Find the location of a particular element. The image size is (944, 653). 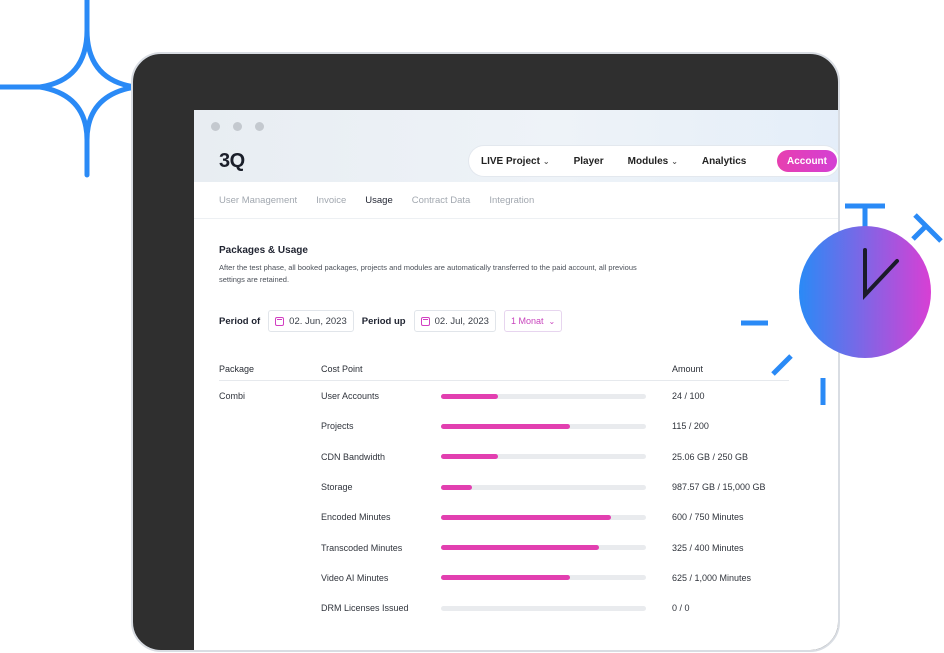

cost-point-cell: Transcoded Minutes is located at coordinates (362, 547).